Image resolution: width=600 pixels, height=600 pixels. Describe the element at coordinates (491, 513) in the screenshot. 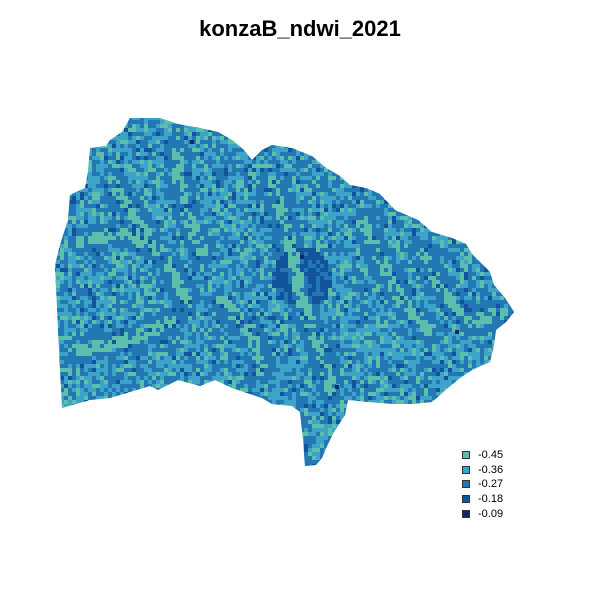

I see `legend-label: -0.09` at that location.